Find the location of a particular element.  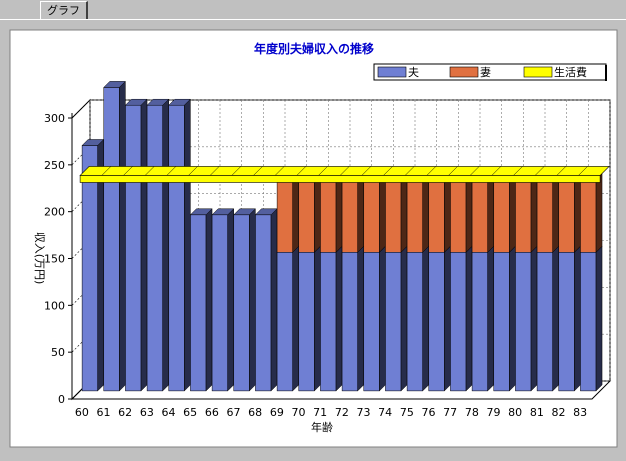

gridline-side is located at coordinates (81, 109).